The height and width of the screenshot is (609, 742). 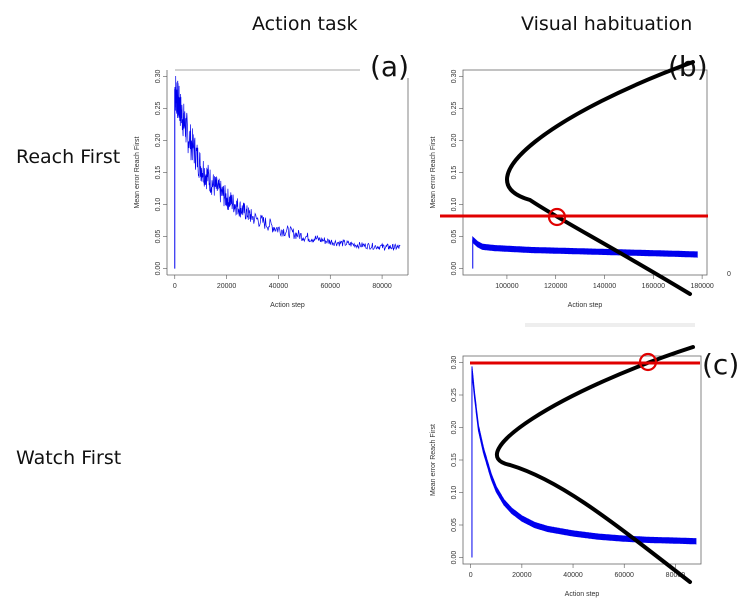 I want to click on annotation-black-curve-c, so click(x=594, y=464).